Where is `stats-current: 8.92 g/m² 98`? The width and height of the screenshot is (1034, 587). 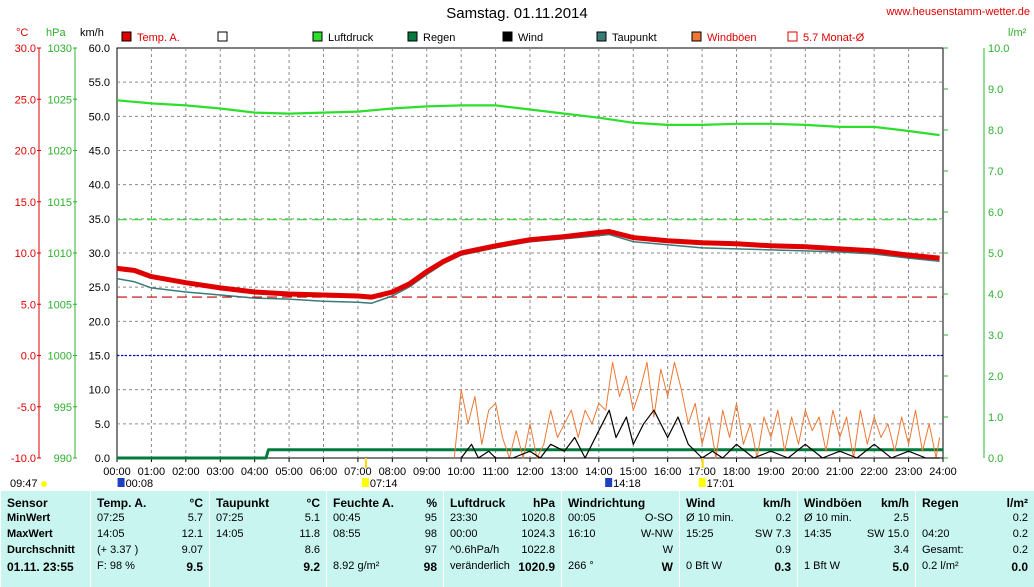 stats-current: 8.92 g/m² 98 is located at coordinates (385, 568).